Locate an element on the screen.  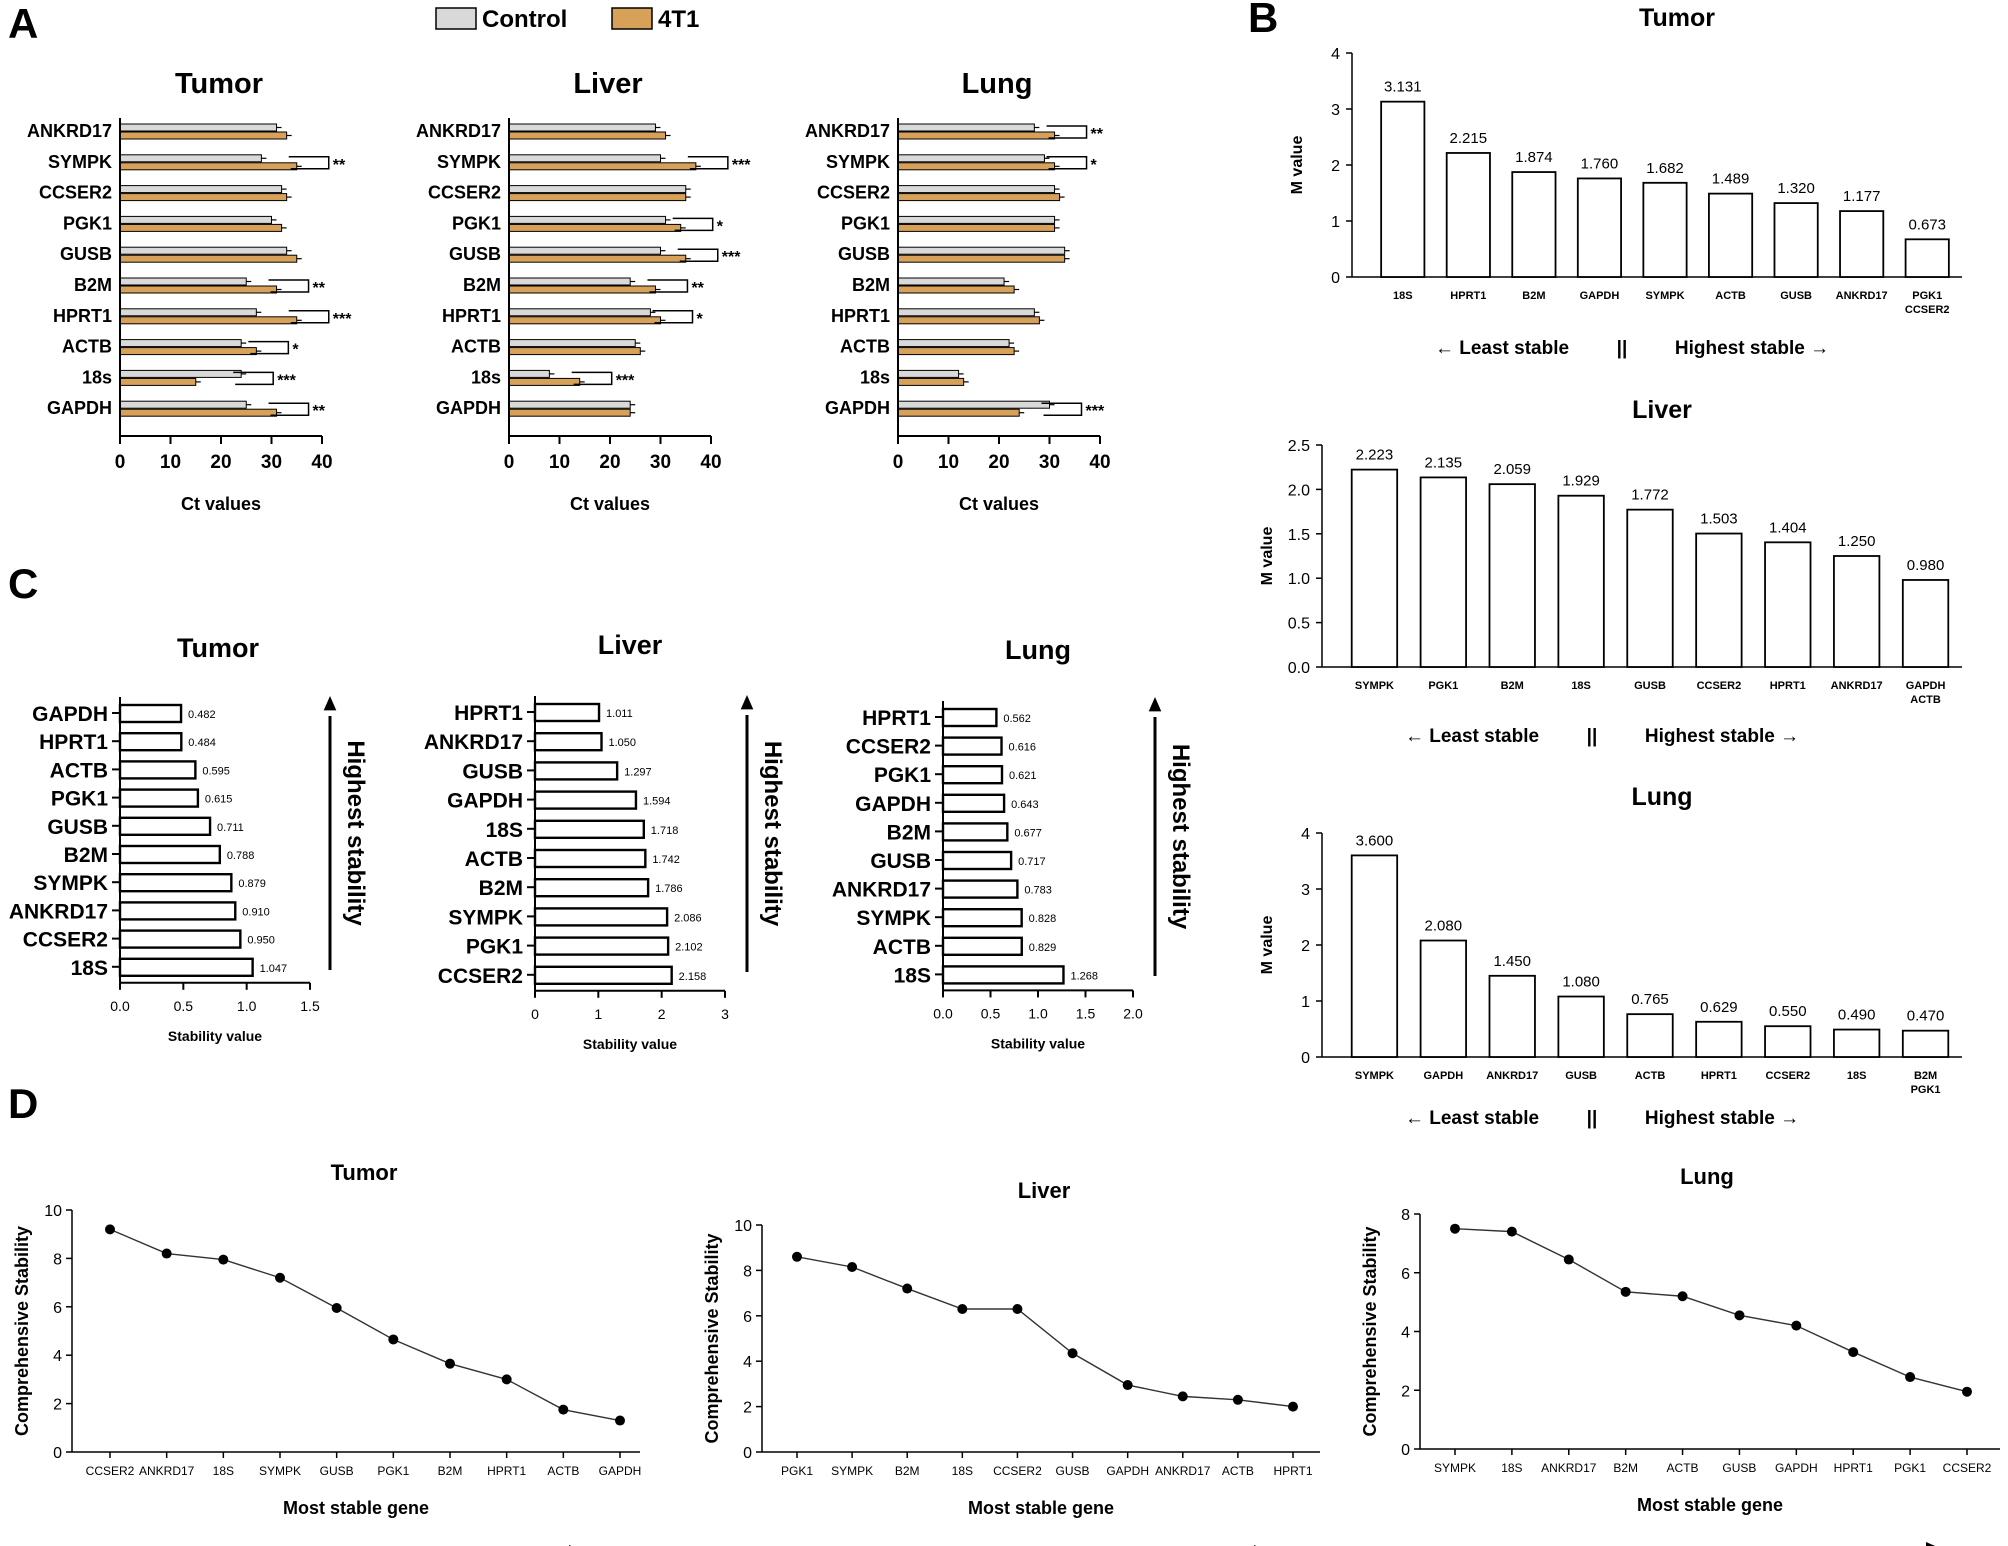
data-label: 1.177 is located at coordinates (1862, 196).